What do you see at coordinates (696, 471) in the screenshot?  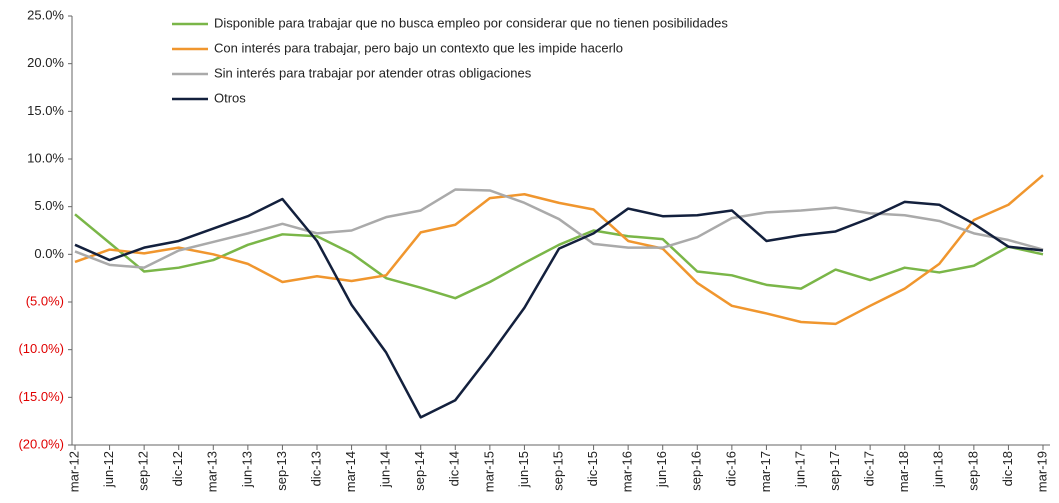 I see `x-tick-label: sep-16` at bounding box center [696, 471].